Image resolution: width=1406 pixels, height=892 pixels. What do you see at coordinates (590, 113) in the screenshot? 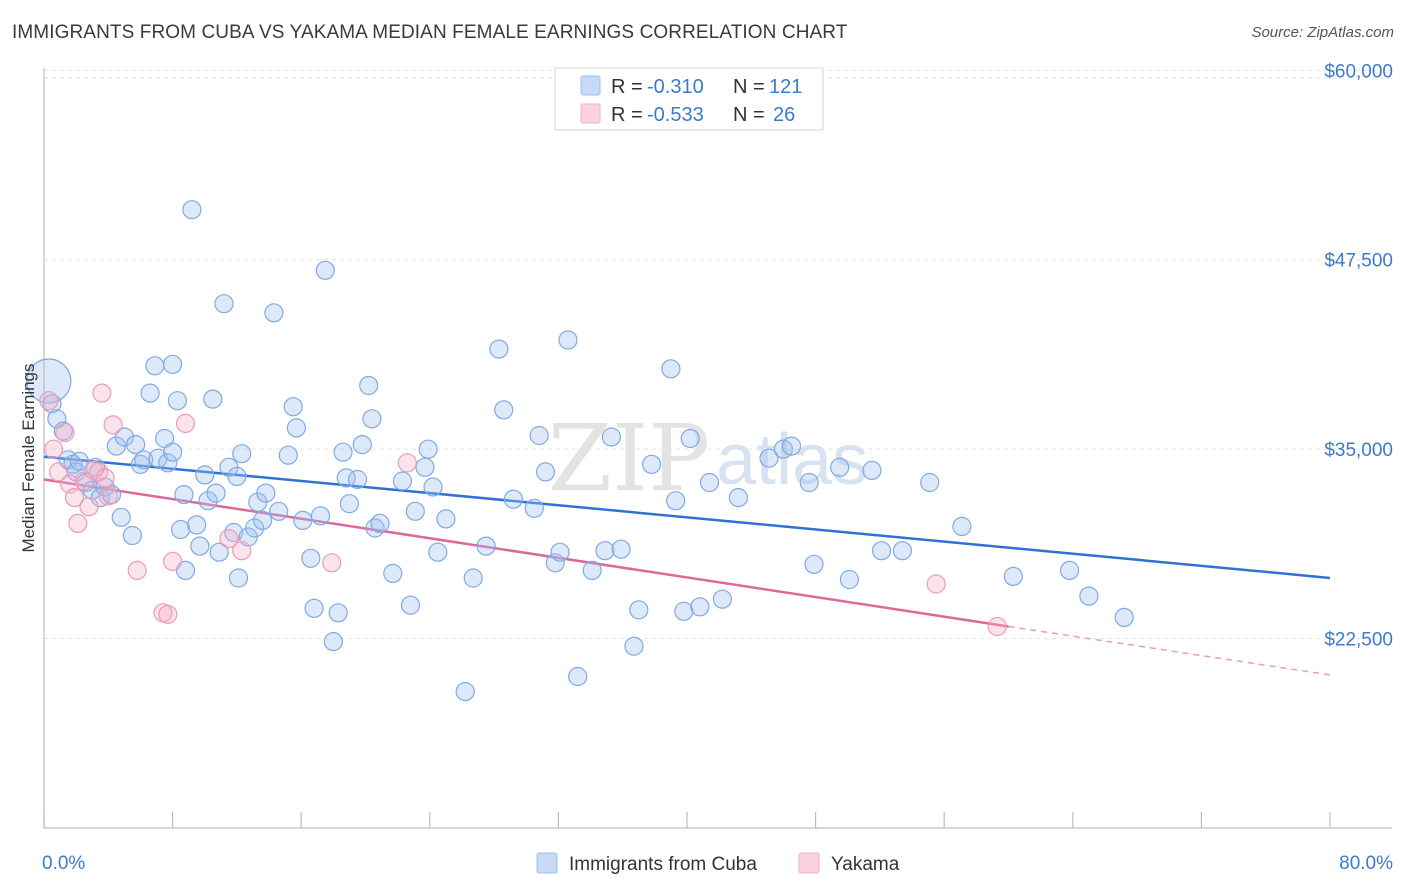
I see `legend-swatch-yakama` at bounding box center [590, 113].